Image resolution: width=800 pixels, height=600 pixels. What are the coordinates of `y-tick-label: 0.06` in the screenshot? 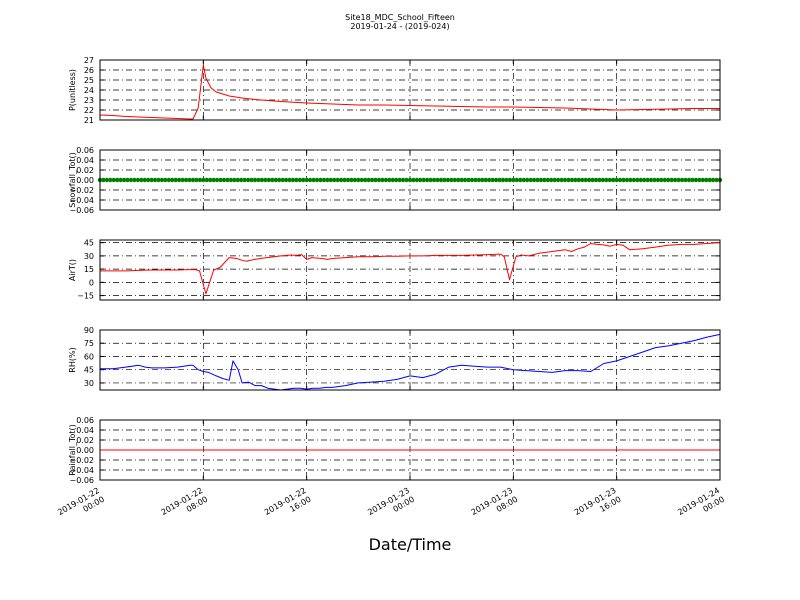 It's located at (85, 420).